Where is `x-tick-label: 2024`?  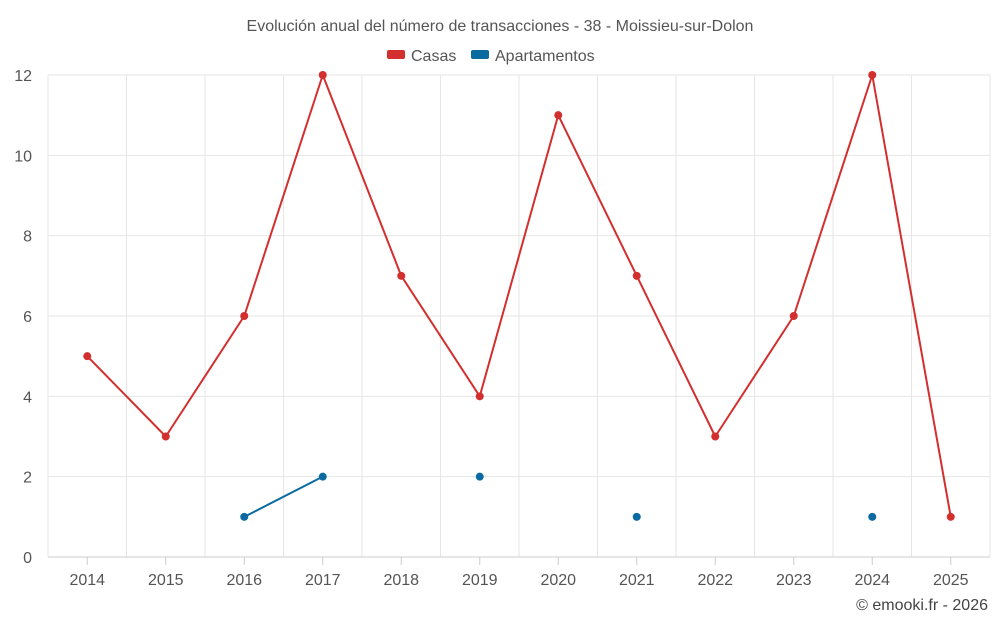
x-tick-label: 2024 is located at coordinates (872, 580).